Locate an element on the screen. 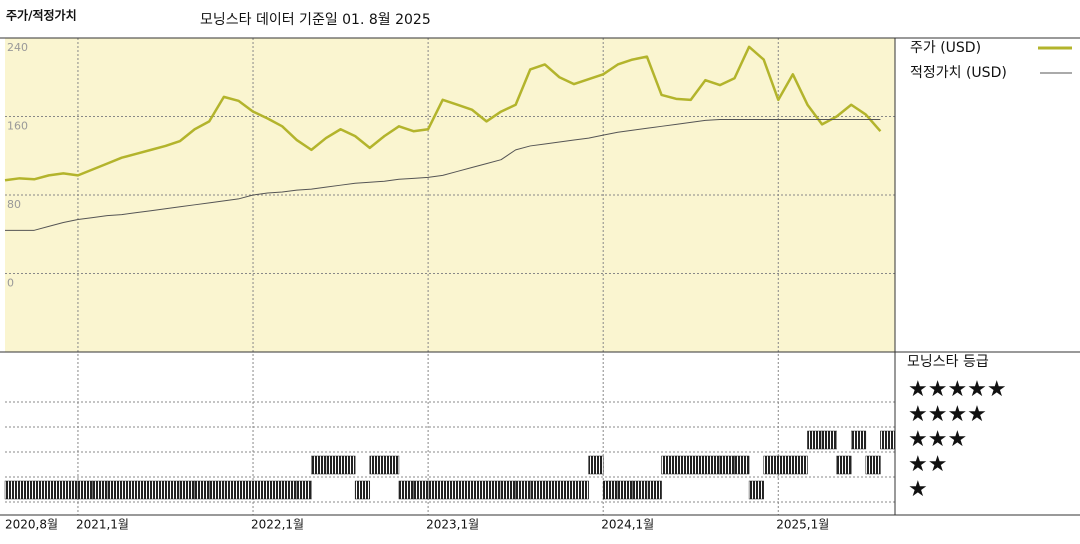 Image resolution: width=1080 pixels, height=544 pixels. x-tick-label: 2025,1월 is located at coordinates (802, 525).